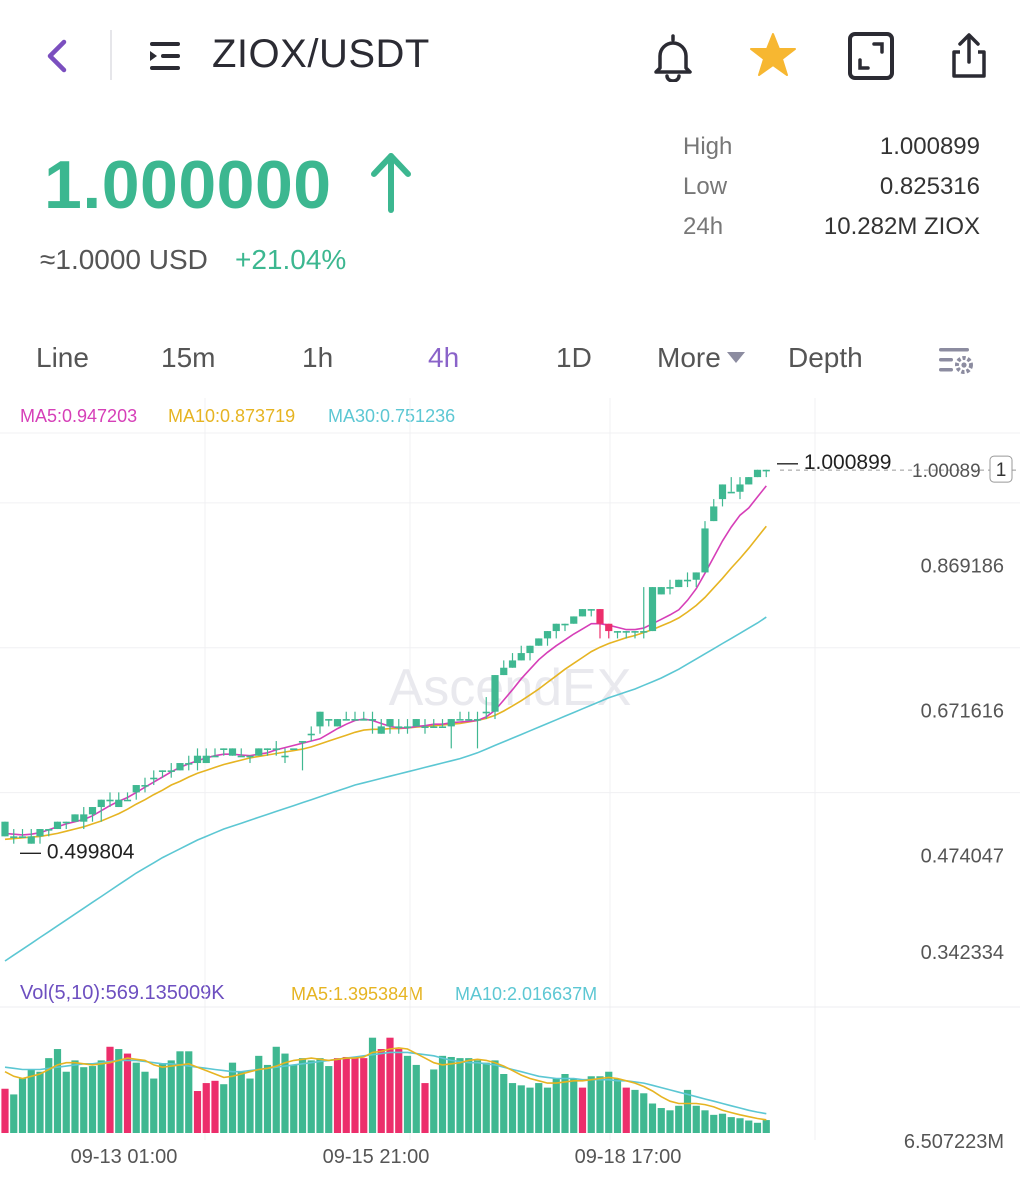 This screenshot has width=1020, height=1200. Describe the element at coordinates (357, 994) in the screenshot. I see `vol-ma5-legend: MA5:1.395384M` at that location.